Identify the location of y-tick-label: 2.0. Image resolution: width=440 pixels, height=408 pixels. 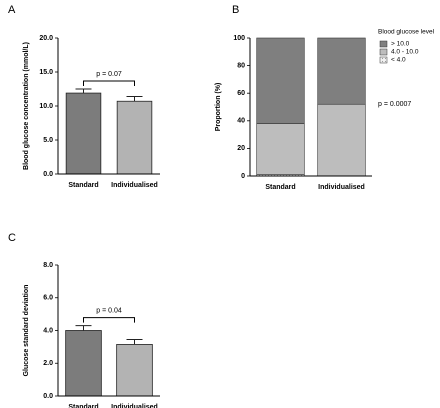
(48, 363).